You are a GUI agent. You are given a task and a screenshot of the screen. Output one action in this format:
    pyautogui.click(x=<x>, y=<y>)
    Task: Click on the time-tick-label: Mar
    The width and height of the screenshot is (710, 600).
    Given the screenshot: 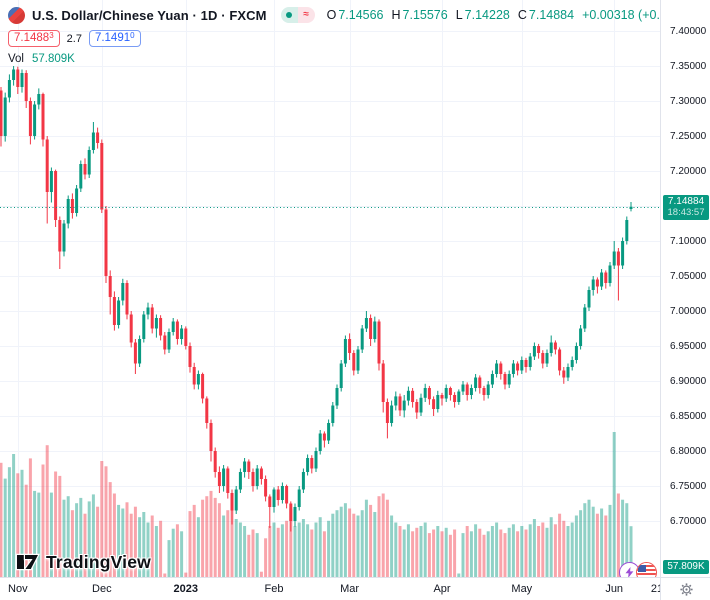 What is the action you would take?
    pyautogui.click(x=350, y=589)
    